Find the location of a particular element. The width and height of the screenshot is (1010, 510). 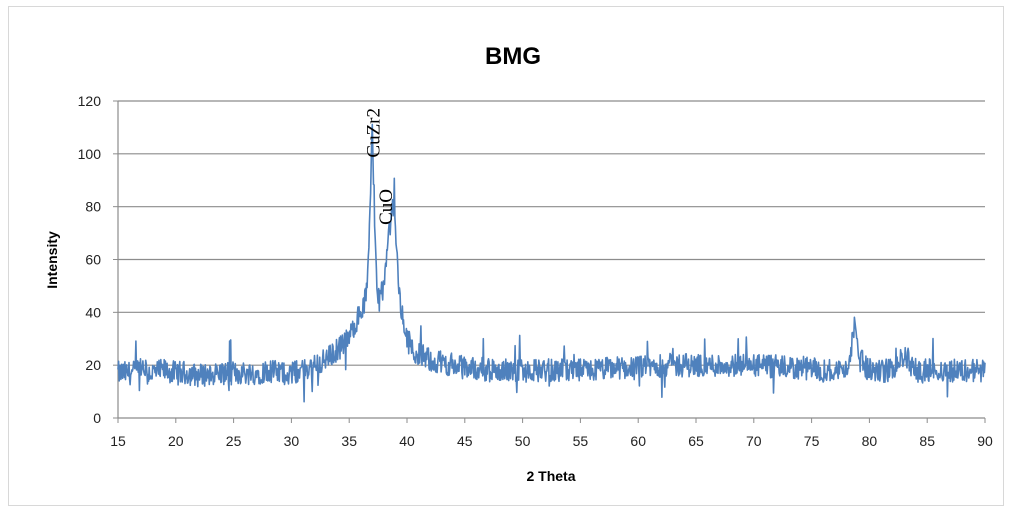

y-tick-label: 0 is located at coordinates (97, 418).